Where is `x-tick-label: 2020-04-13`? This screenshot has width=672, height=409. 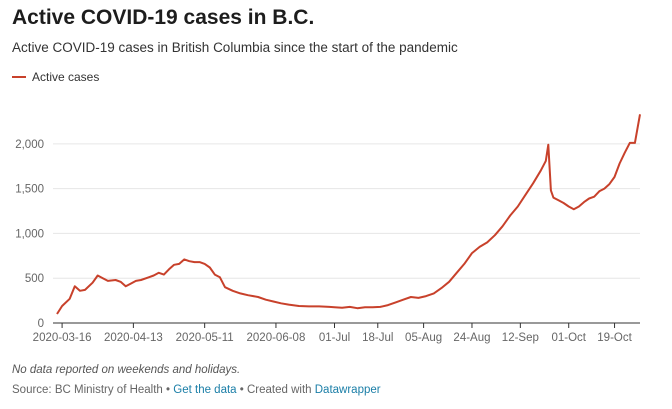
x-tick-label: 2020-04-13 is located at coordinates (133, 338).